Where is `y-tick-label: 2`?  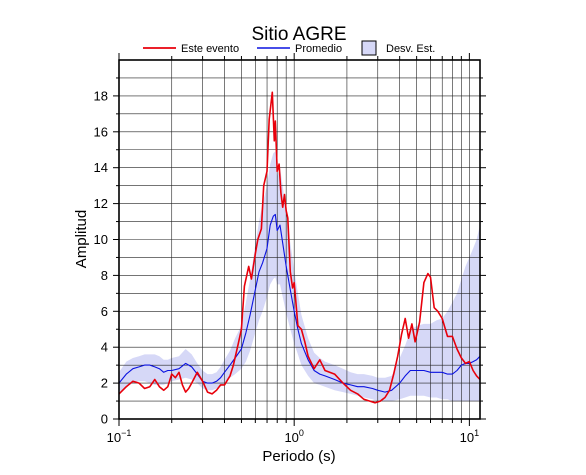
y-tick-label: 2 is located at coordinates (104, 383).